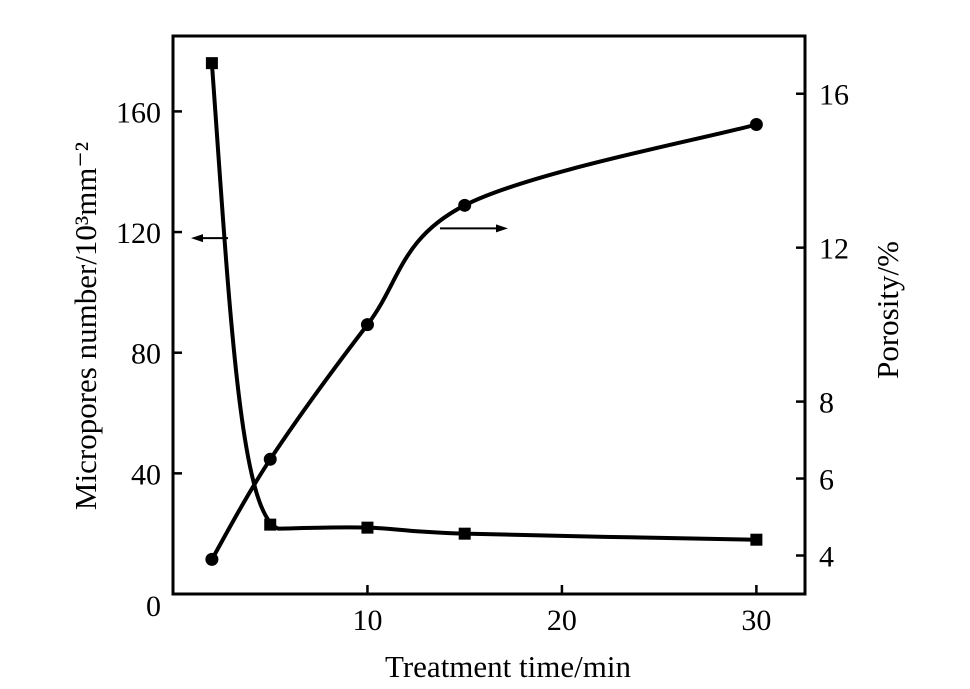 The height and width of the screenshot is (689, 970). I want to click on right-arrow-head, so click(502, 228).